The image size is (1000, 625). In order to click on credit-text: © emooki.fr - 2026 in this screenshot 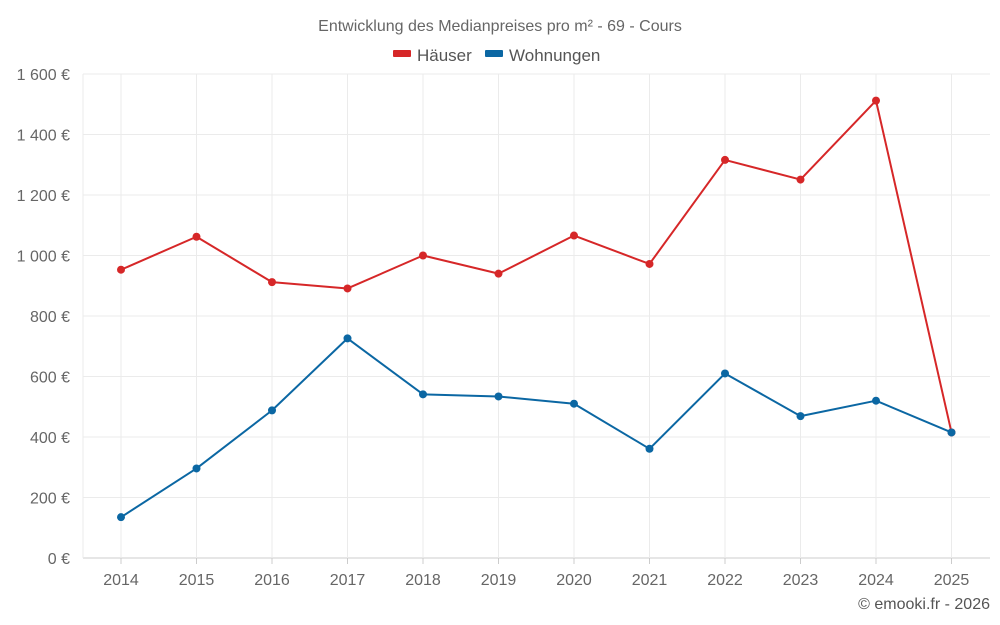, I will do `click(924, 604)`.